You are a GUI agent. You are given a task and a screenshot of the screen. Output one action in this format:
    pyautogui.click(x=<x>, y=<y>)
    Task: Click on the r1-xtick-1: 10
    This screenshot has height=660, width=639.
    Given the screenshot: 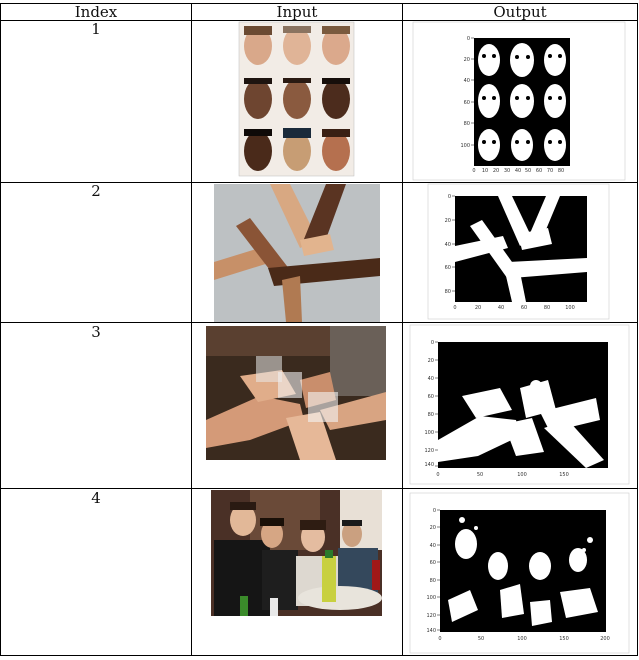 What is the action you would take?
    pyautogui.click(x=485, y=171)
    